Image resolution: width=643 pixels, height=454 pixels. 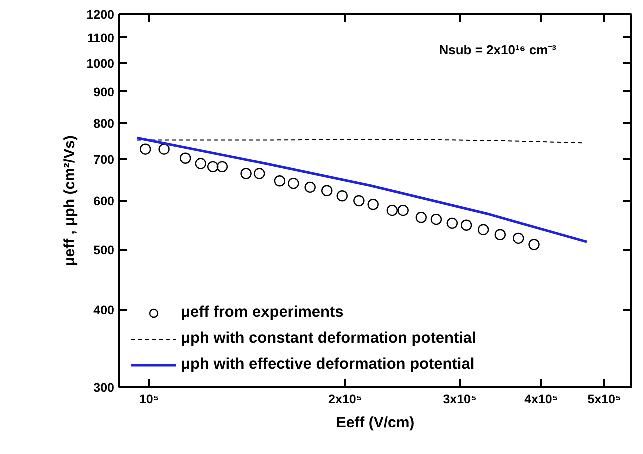 I want to click on y-axis-title: μeff , μph (cm²/Vs), so click(x=70, y=201).